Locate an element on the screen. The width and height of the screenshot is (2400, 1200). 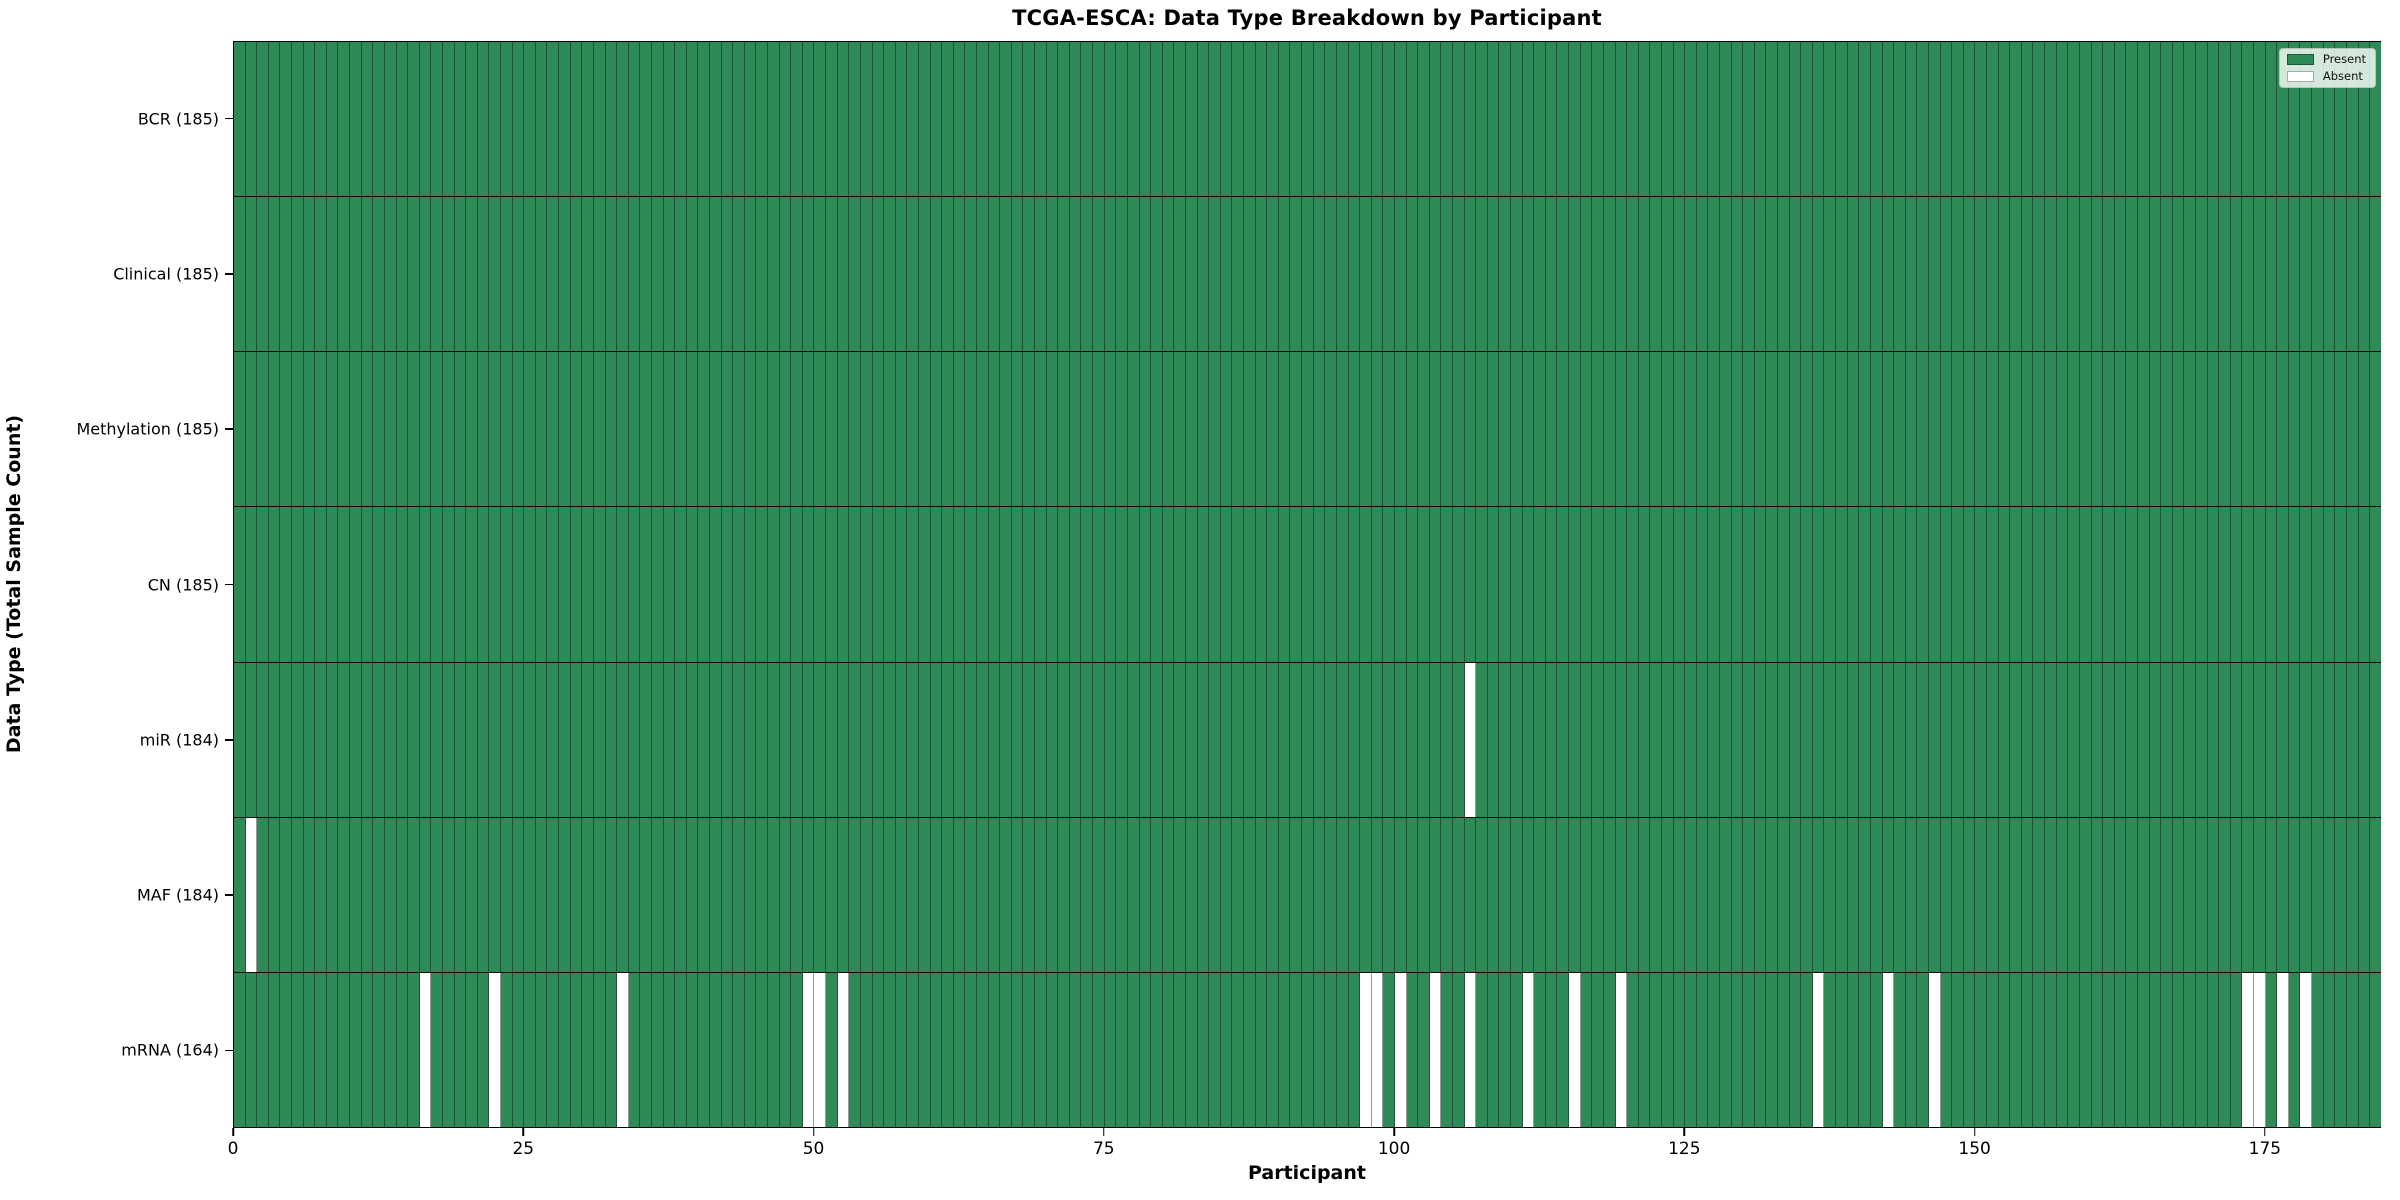
x-axis-label: Participant is located at coordinates (1306, 1173).